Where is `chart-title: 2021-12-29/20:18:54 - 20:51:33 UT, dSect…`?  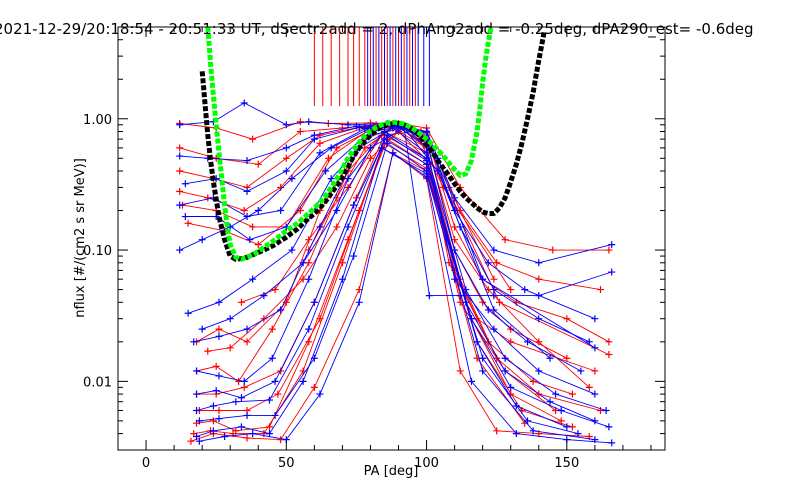 chart-title: 2021-12-29/20:18:54 - 20:51:33 UT, dSect… is located at coordinates (377, 29).